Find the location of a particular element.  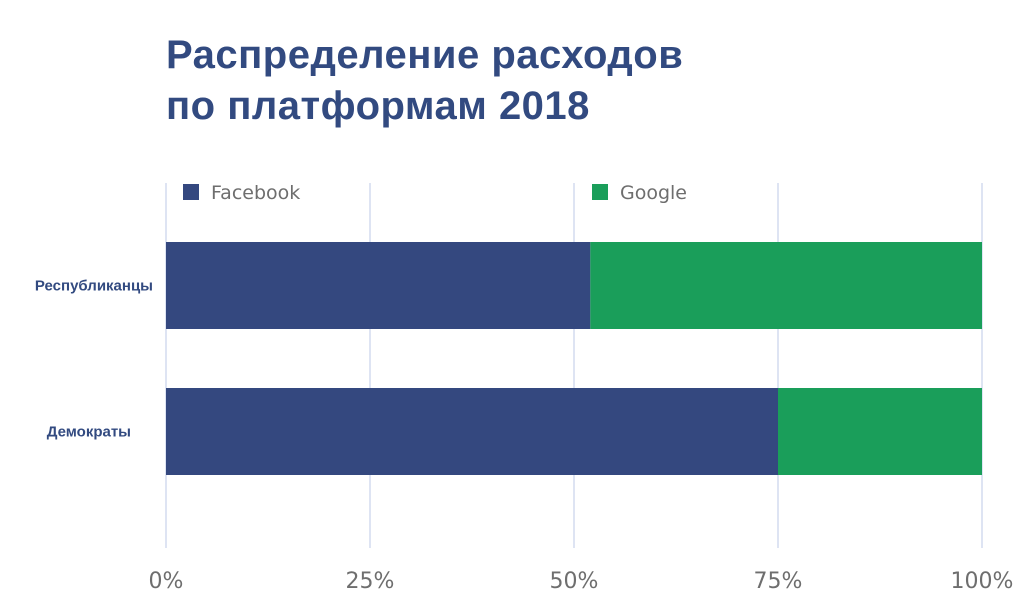

x-tick-label-0: 0% is located at coordinates (166, 581).